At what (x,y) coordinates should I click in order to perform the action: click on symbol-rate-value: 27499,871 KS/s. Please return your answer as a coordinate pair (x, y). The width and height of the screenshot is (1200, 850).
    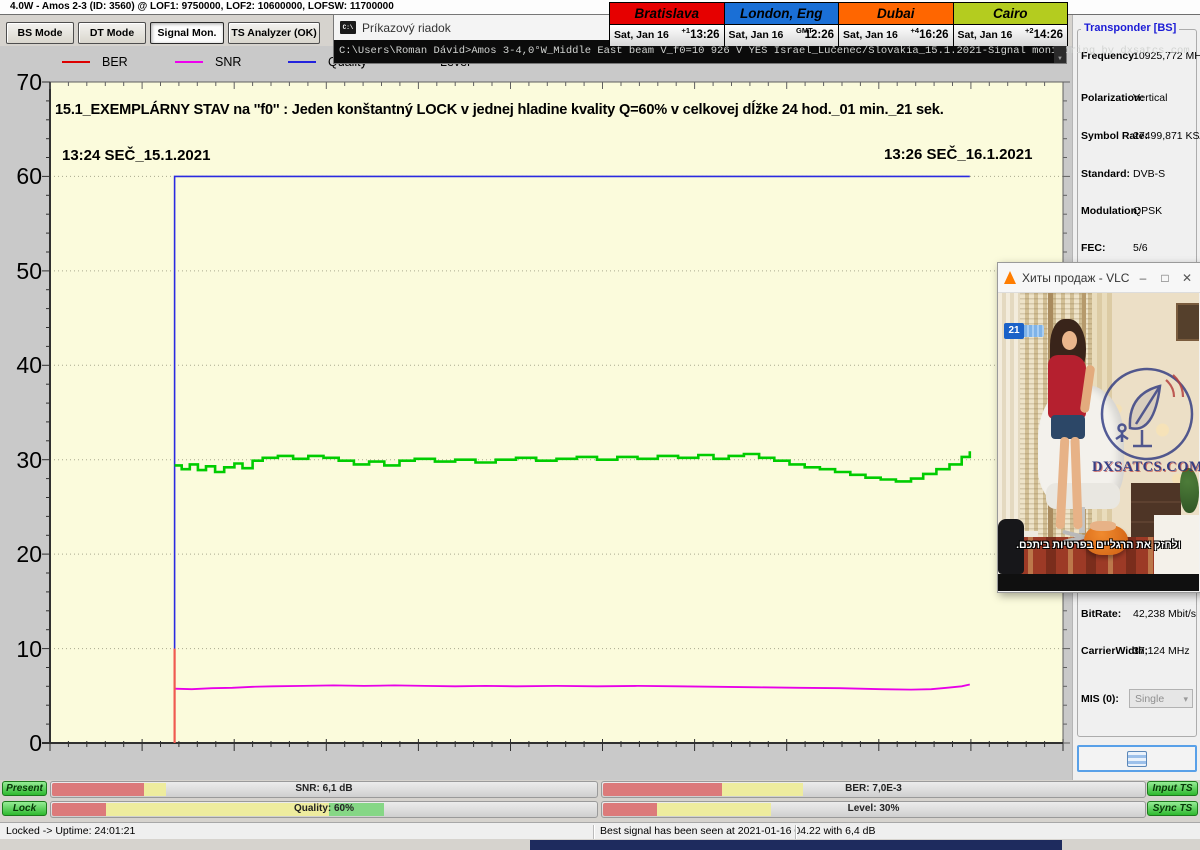
    Looking at the image, I should click on (1166, 136).